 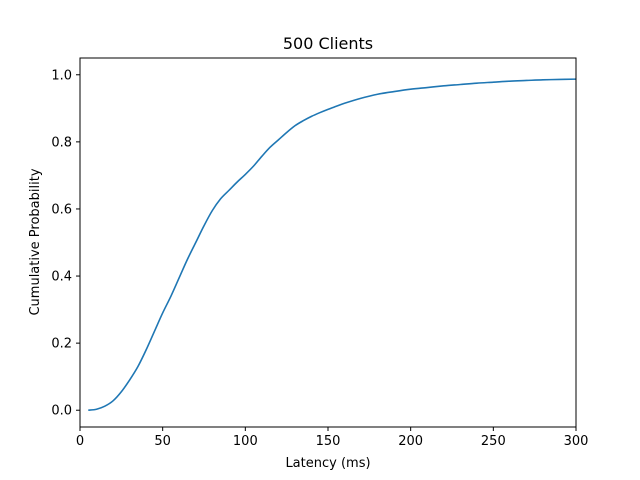 I want to click on y-tick-label: 0.6, so click(x=61, y=209).